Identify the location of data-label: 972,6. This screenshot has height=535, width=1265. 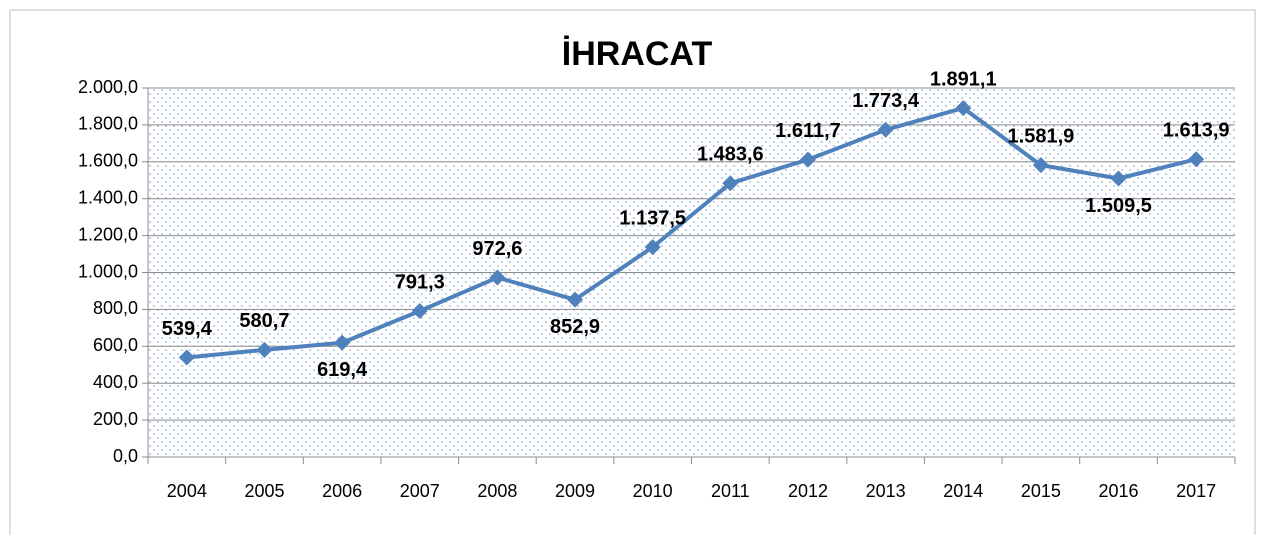
(497, 249).